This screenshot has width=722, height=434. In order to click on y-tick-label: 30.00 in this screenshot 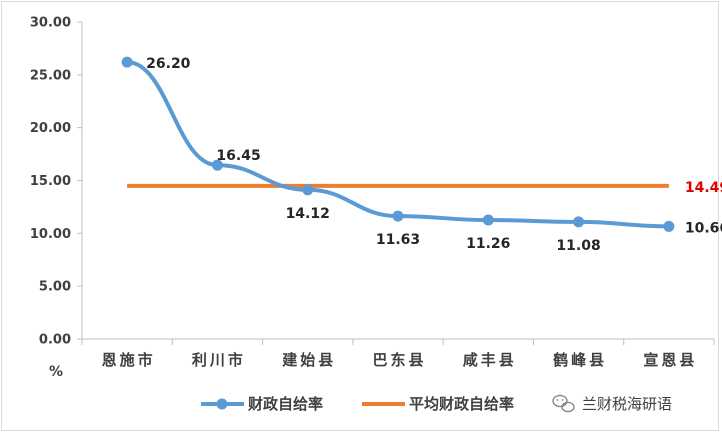, I will do `click(50, 23)`.